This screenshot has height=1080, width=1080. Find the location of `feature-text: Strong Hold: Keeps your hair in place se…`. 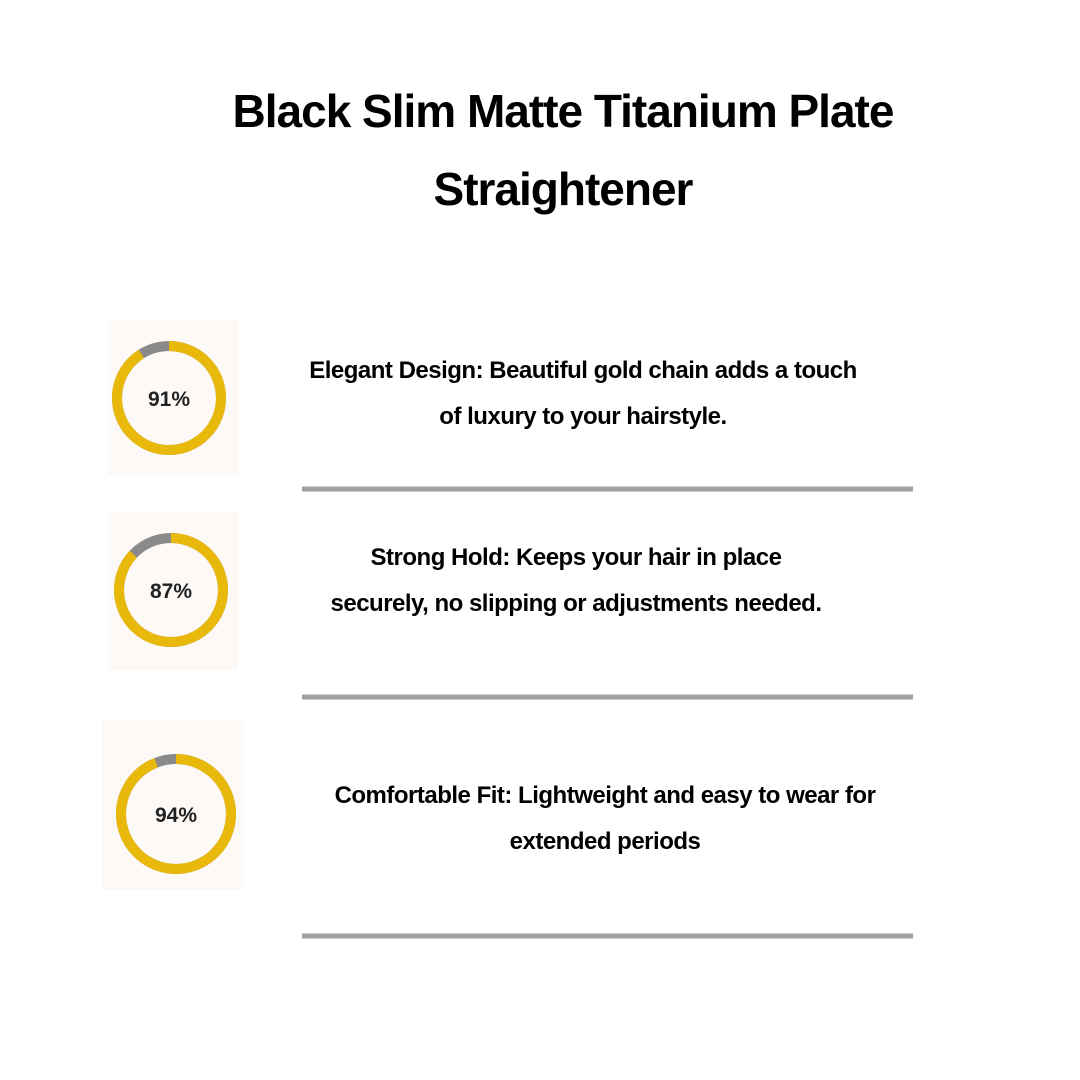

feature-text: Strong Hold: Keeps your hair in place se… is located at coordinates (576, 580).